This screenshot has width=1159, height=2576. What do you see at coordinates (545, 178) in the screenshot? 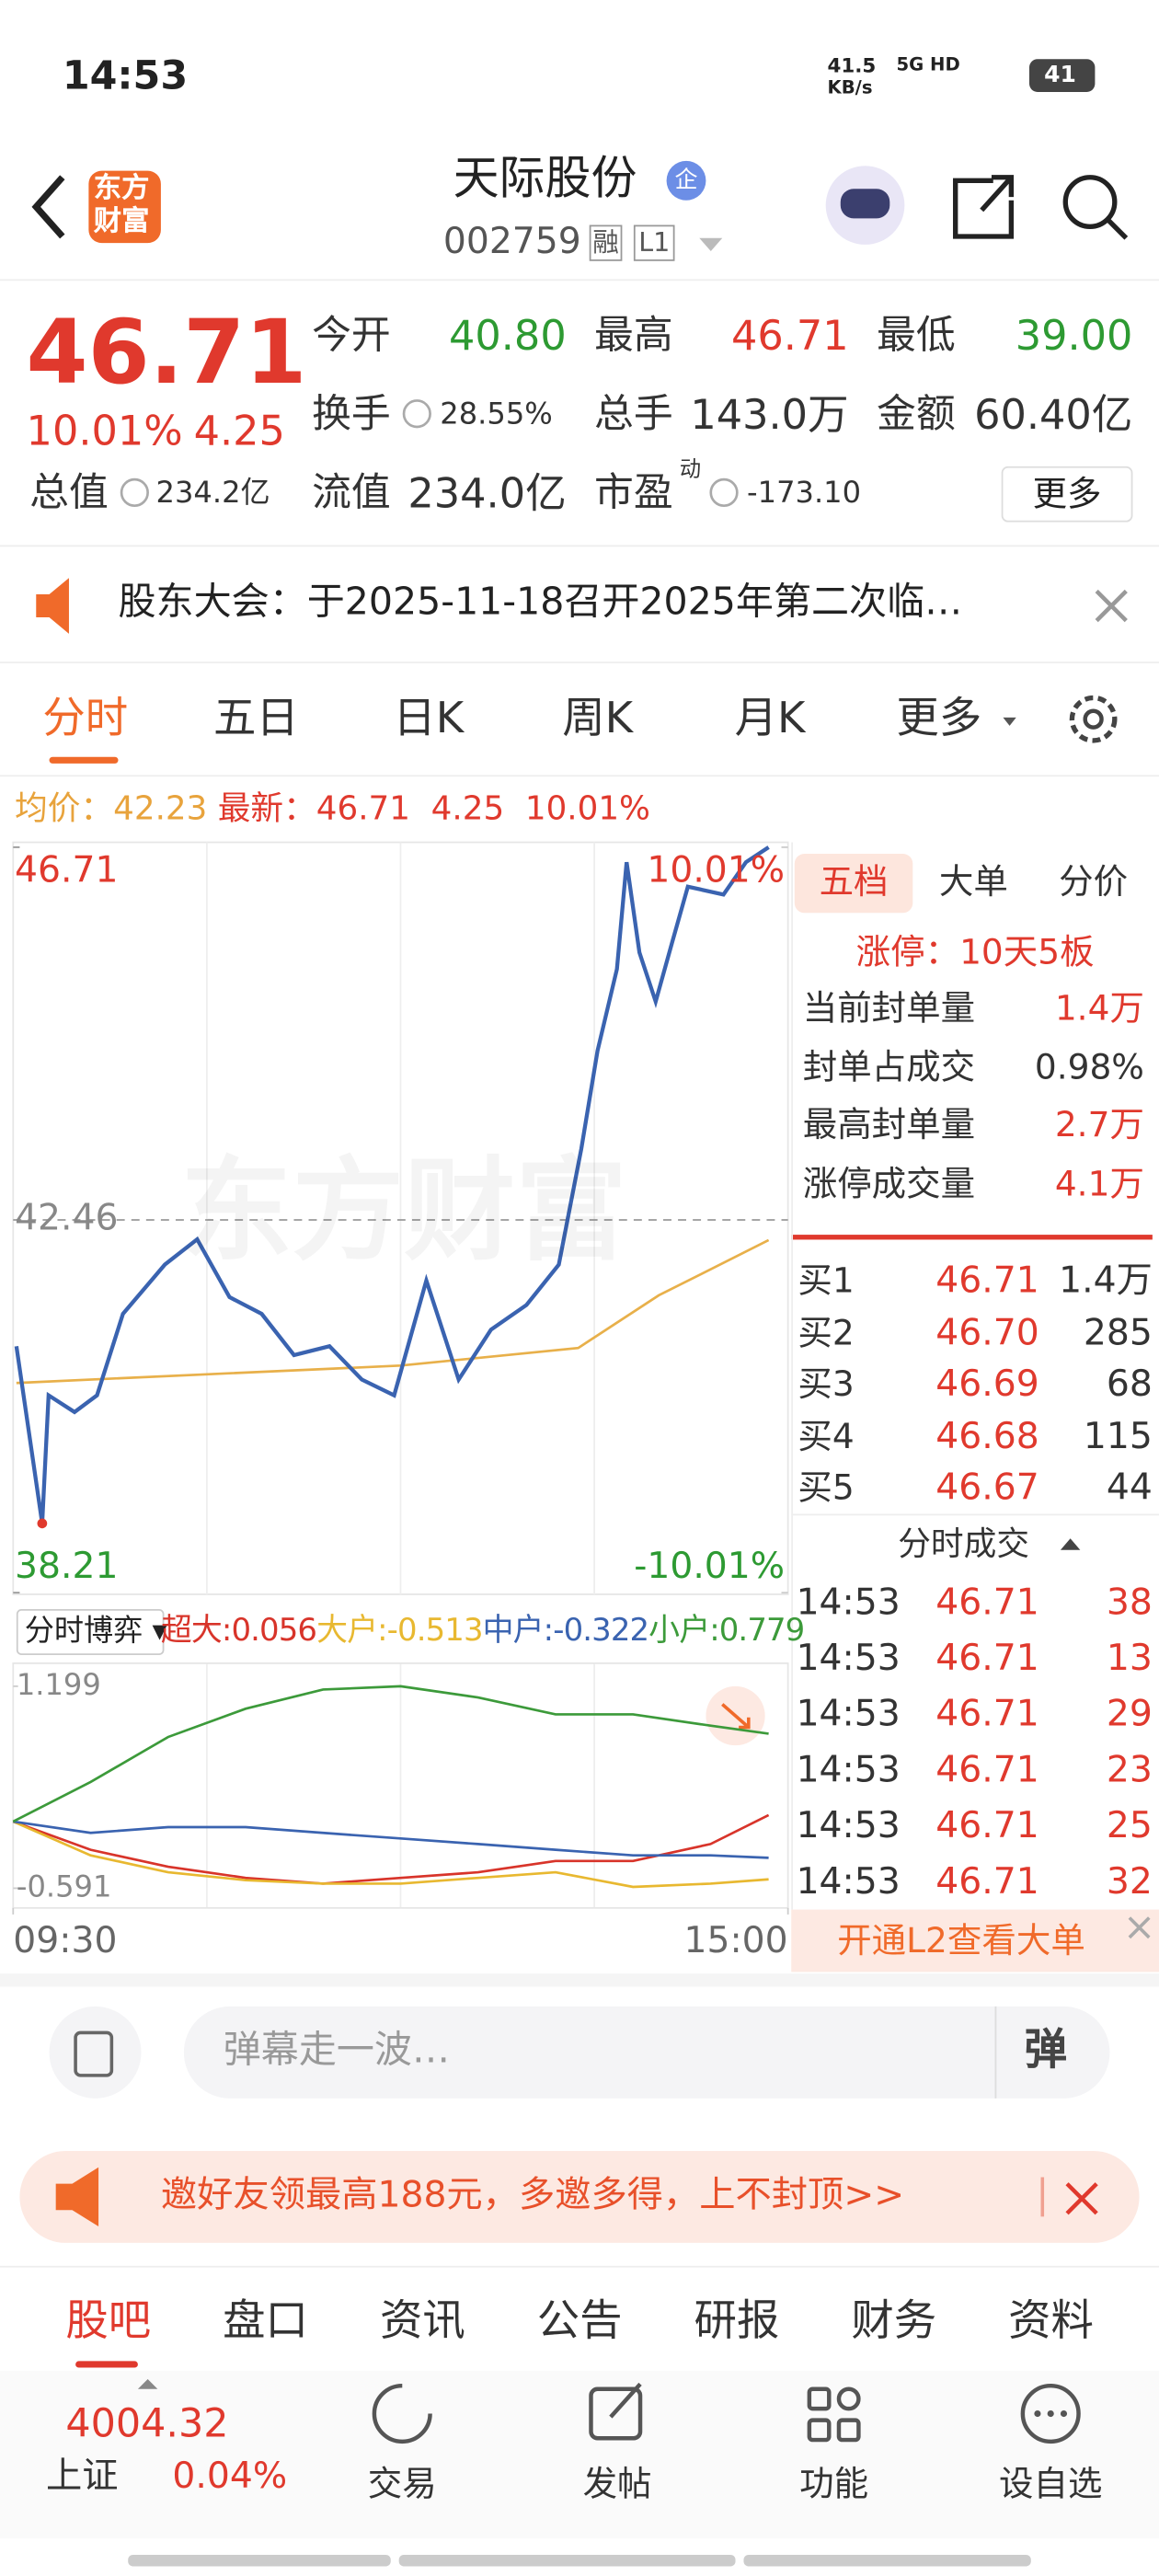
I see `stock-name: 天际股份` at bounding box center [545, 178].